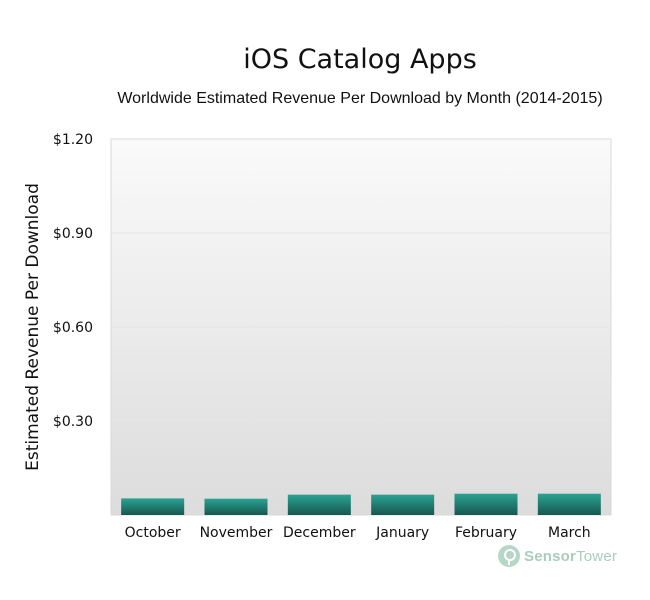 This screenshot has width=650, height=600. What do you see at coordinates (569, 504) in the screenshot?
I see `bar-march` at bounding box center [569, 504].